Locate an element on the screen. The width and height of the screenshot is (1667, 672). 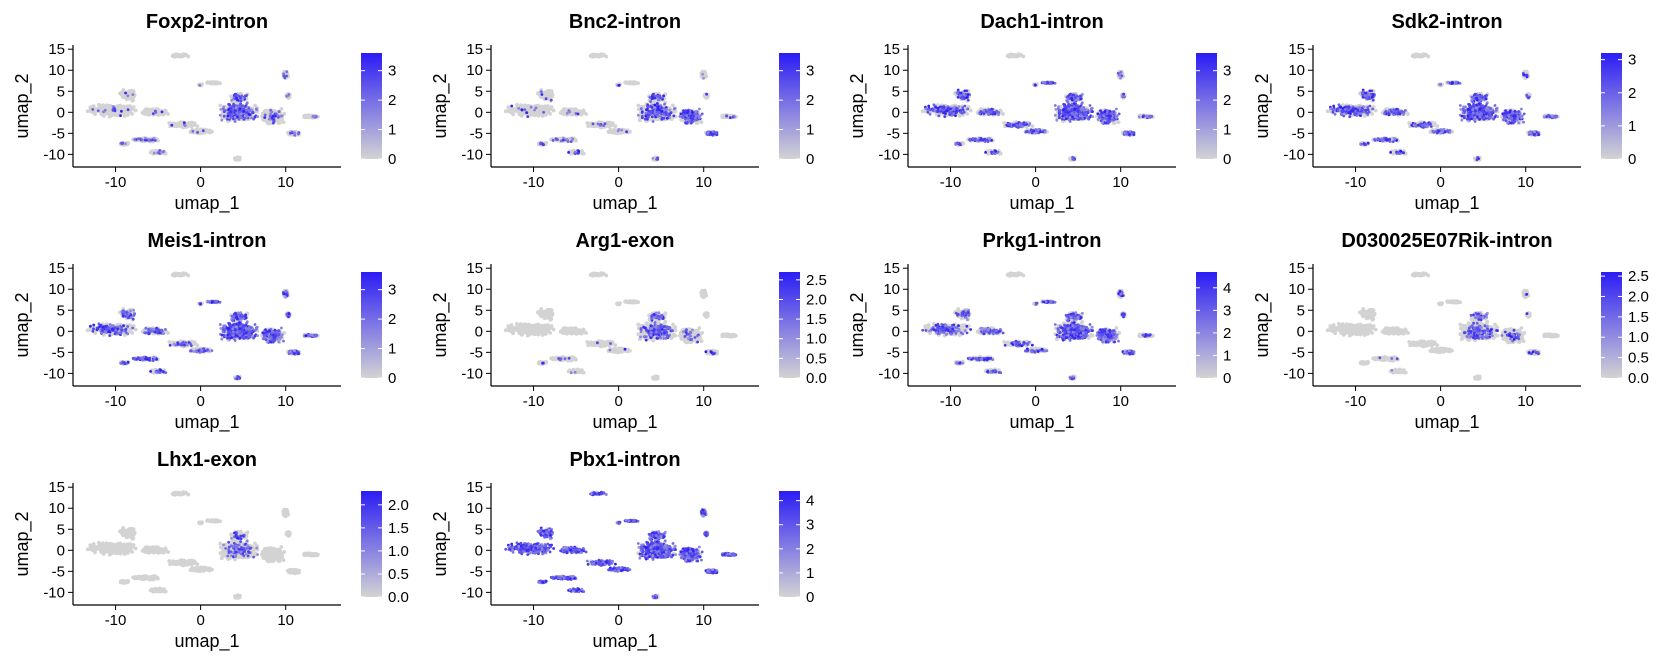
y-tick-label: 15 is located at coordinates (56, 49).